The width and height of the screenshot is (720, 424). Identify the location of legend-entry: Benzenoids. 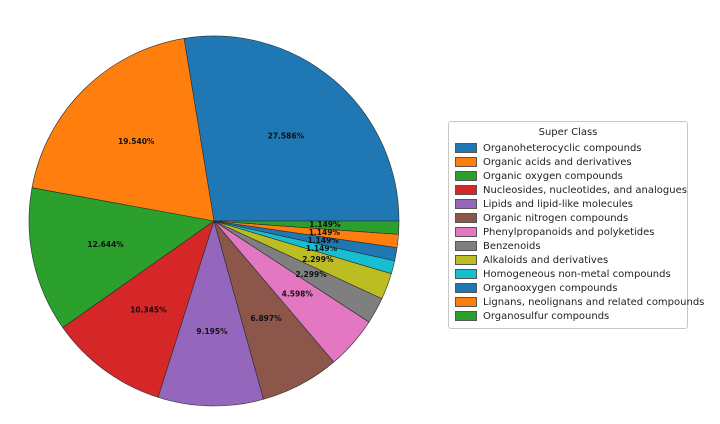
(568, 246).